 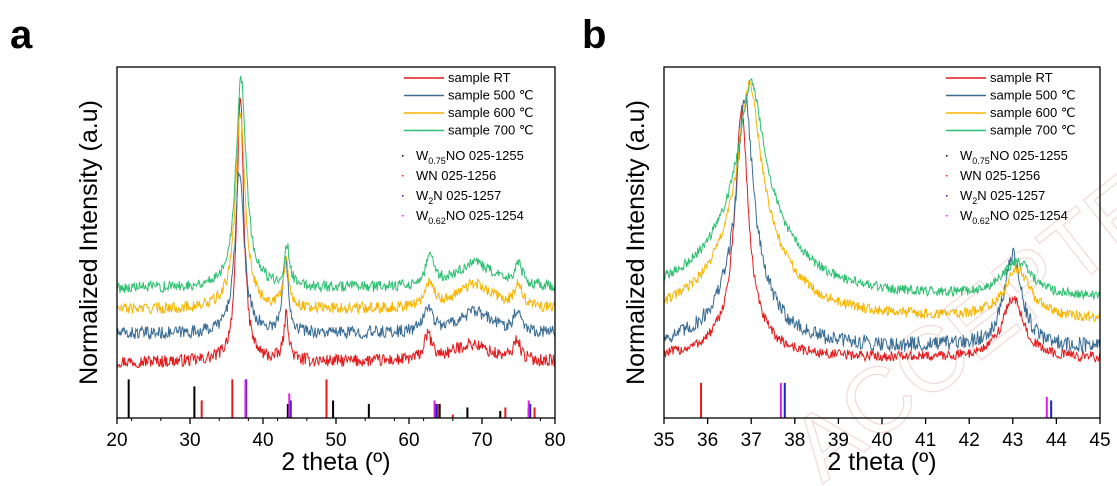 What do you see at coordinates (554, 440) in the screenshot?
I see `x-tick-label: 80` at bounding box center [554, 440].